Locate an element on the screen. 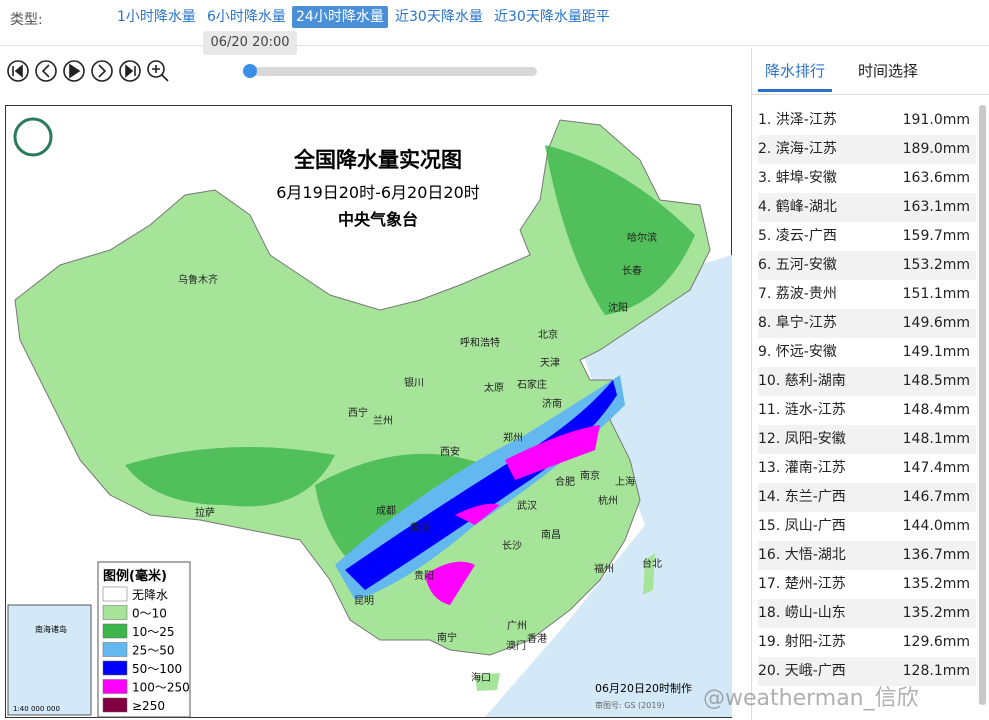 The height and width of the screenshot is (720, 989). station: 9. 怀远-安徽 is located at coordinates (797, 352).